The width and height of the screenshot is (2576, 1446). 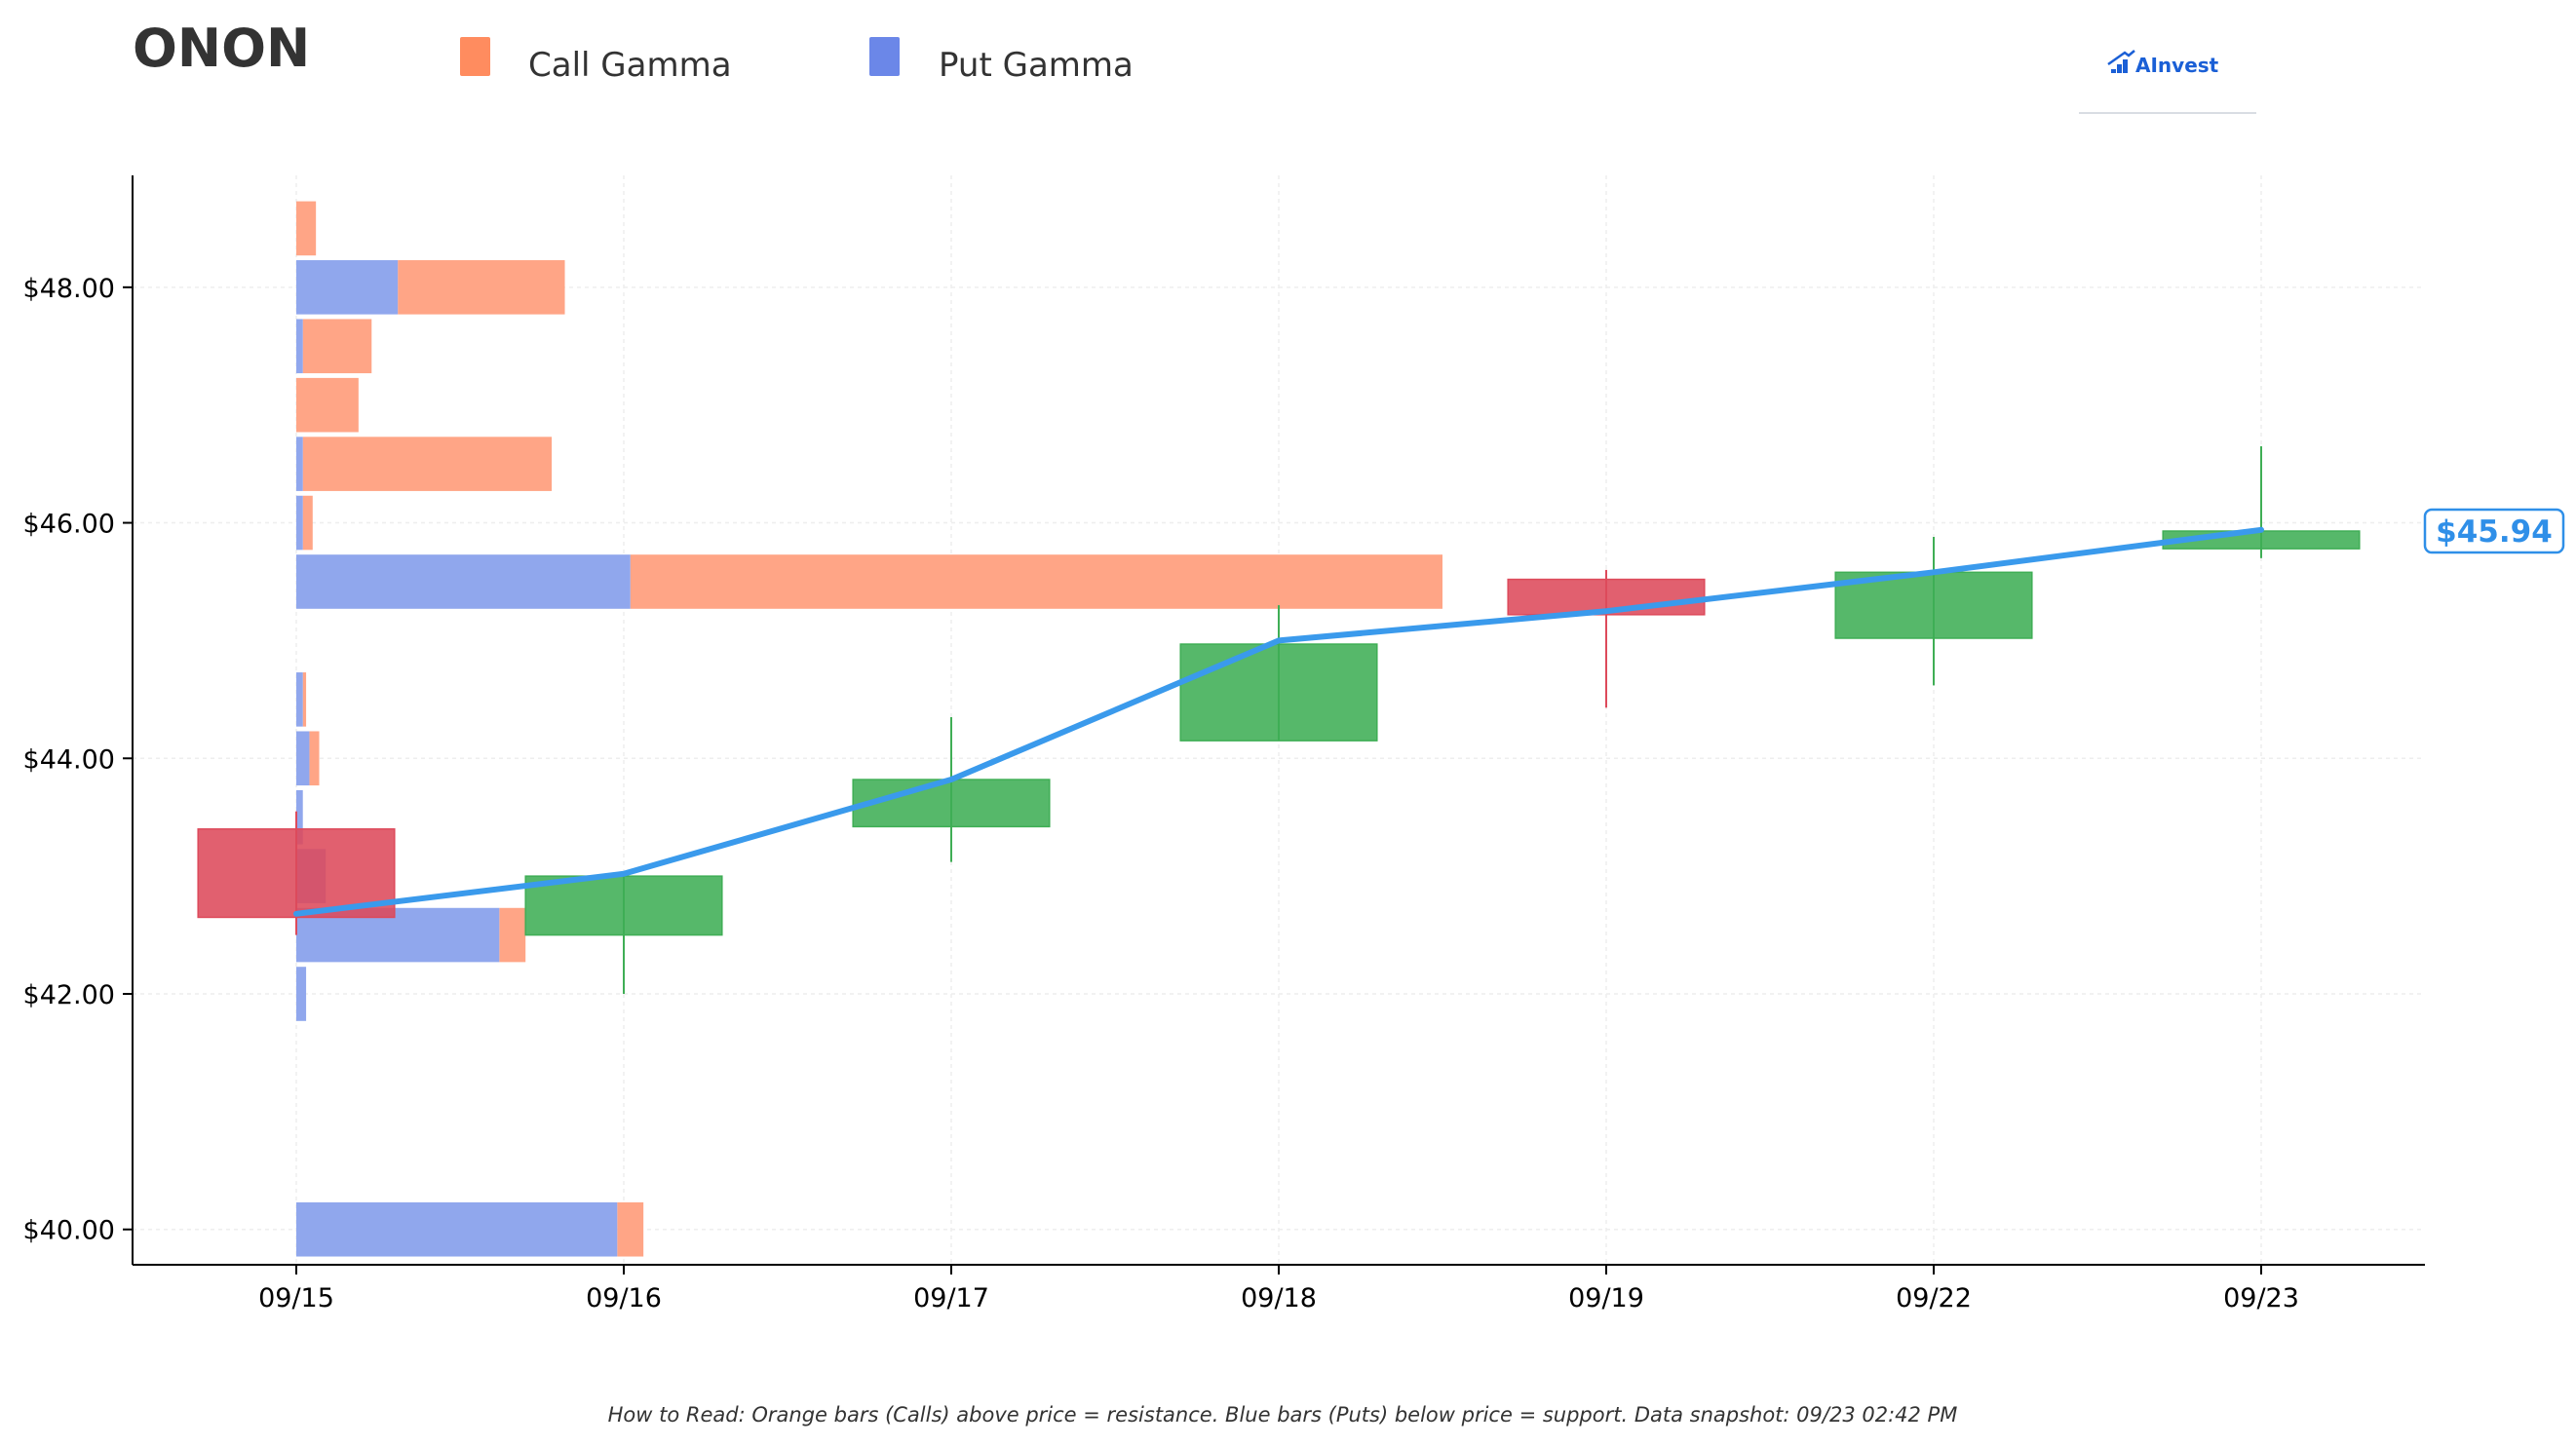 What do you see at coordinates (69, 995) in the screenshot?
I see `y-tick-label-1: $42.00` at bounding box center [69, 995].